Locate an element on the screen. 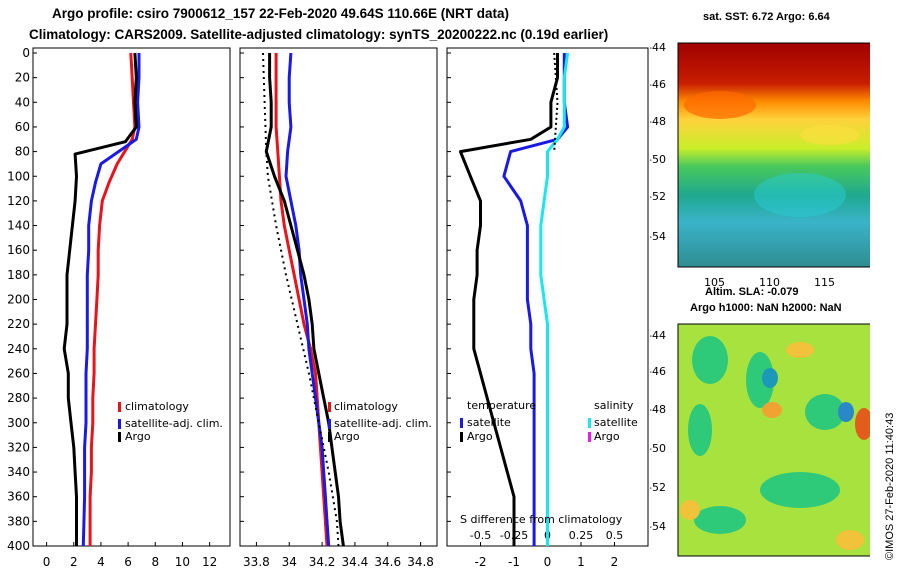 This screenshot has width=900, height=580. depth-tick-label: 300 is located at coordinates (18, 423).